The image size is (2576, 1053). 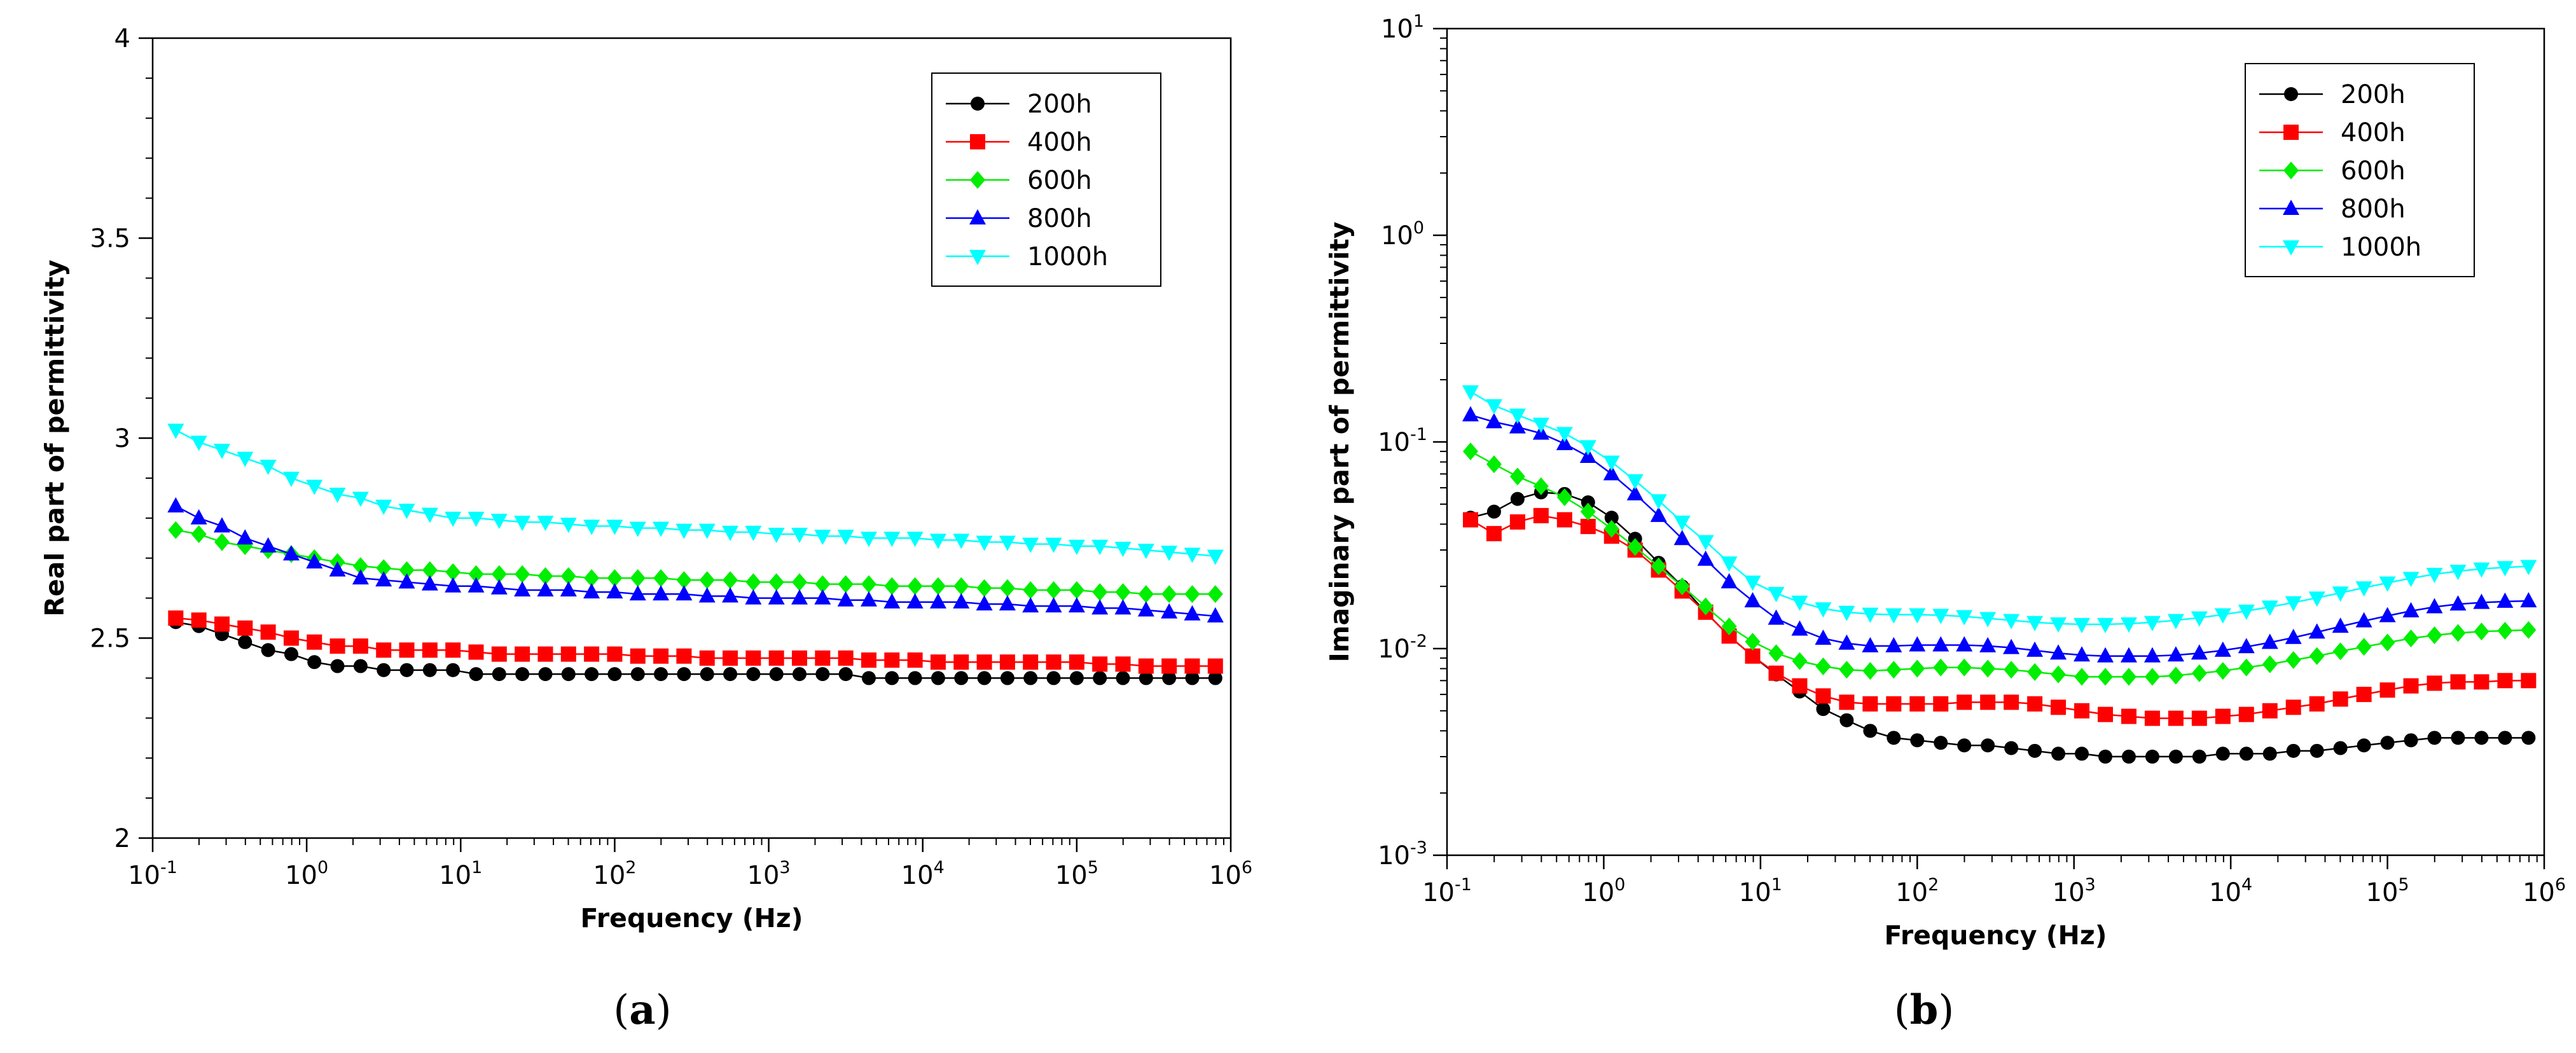 I want to click on x-tick-label: 100, so click(x=1603, y=891).